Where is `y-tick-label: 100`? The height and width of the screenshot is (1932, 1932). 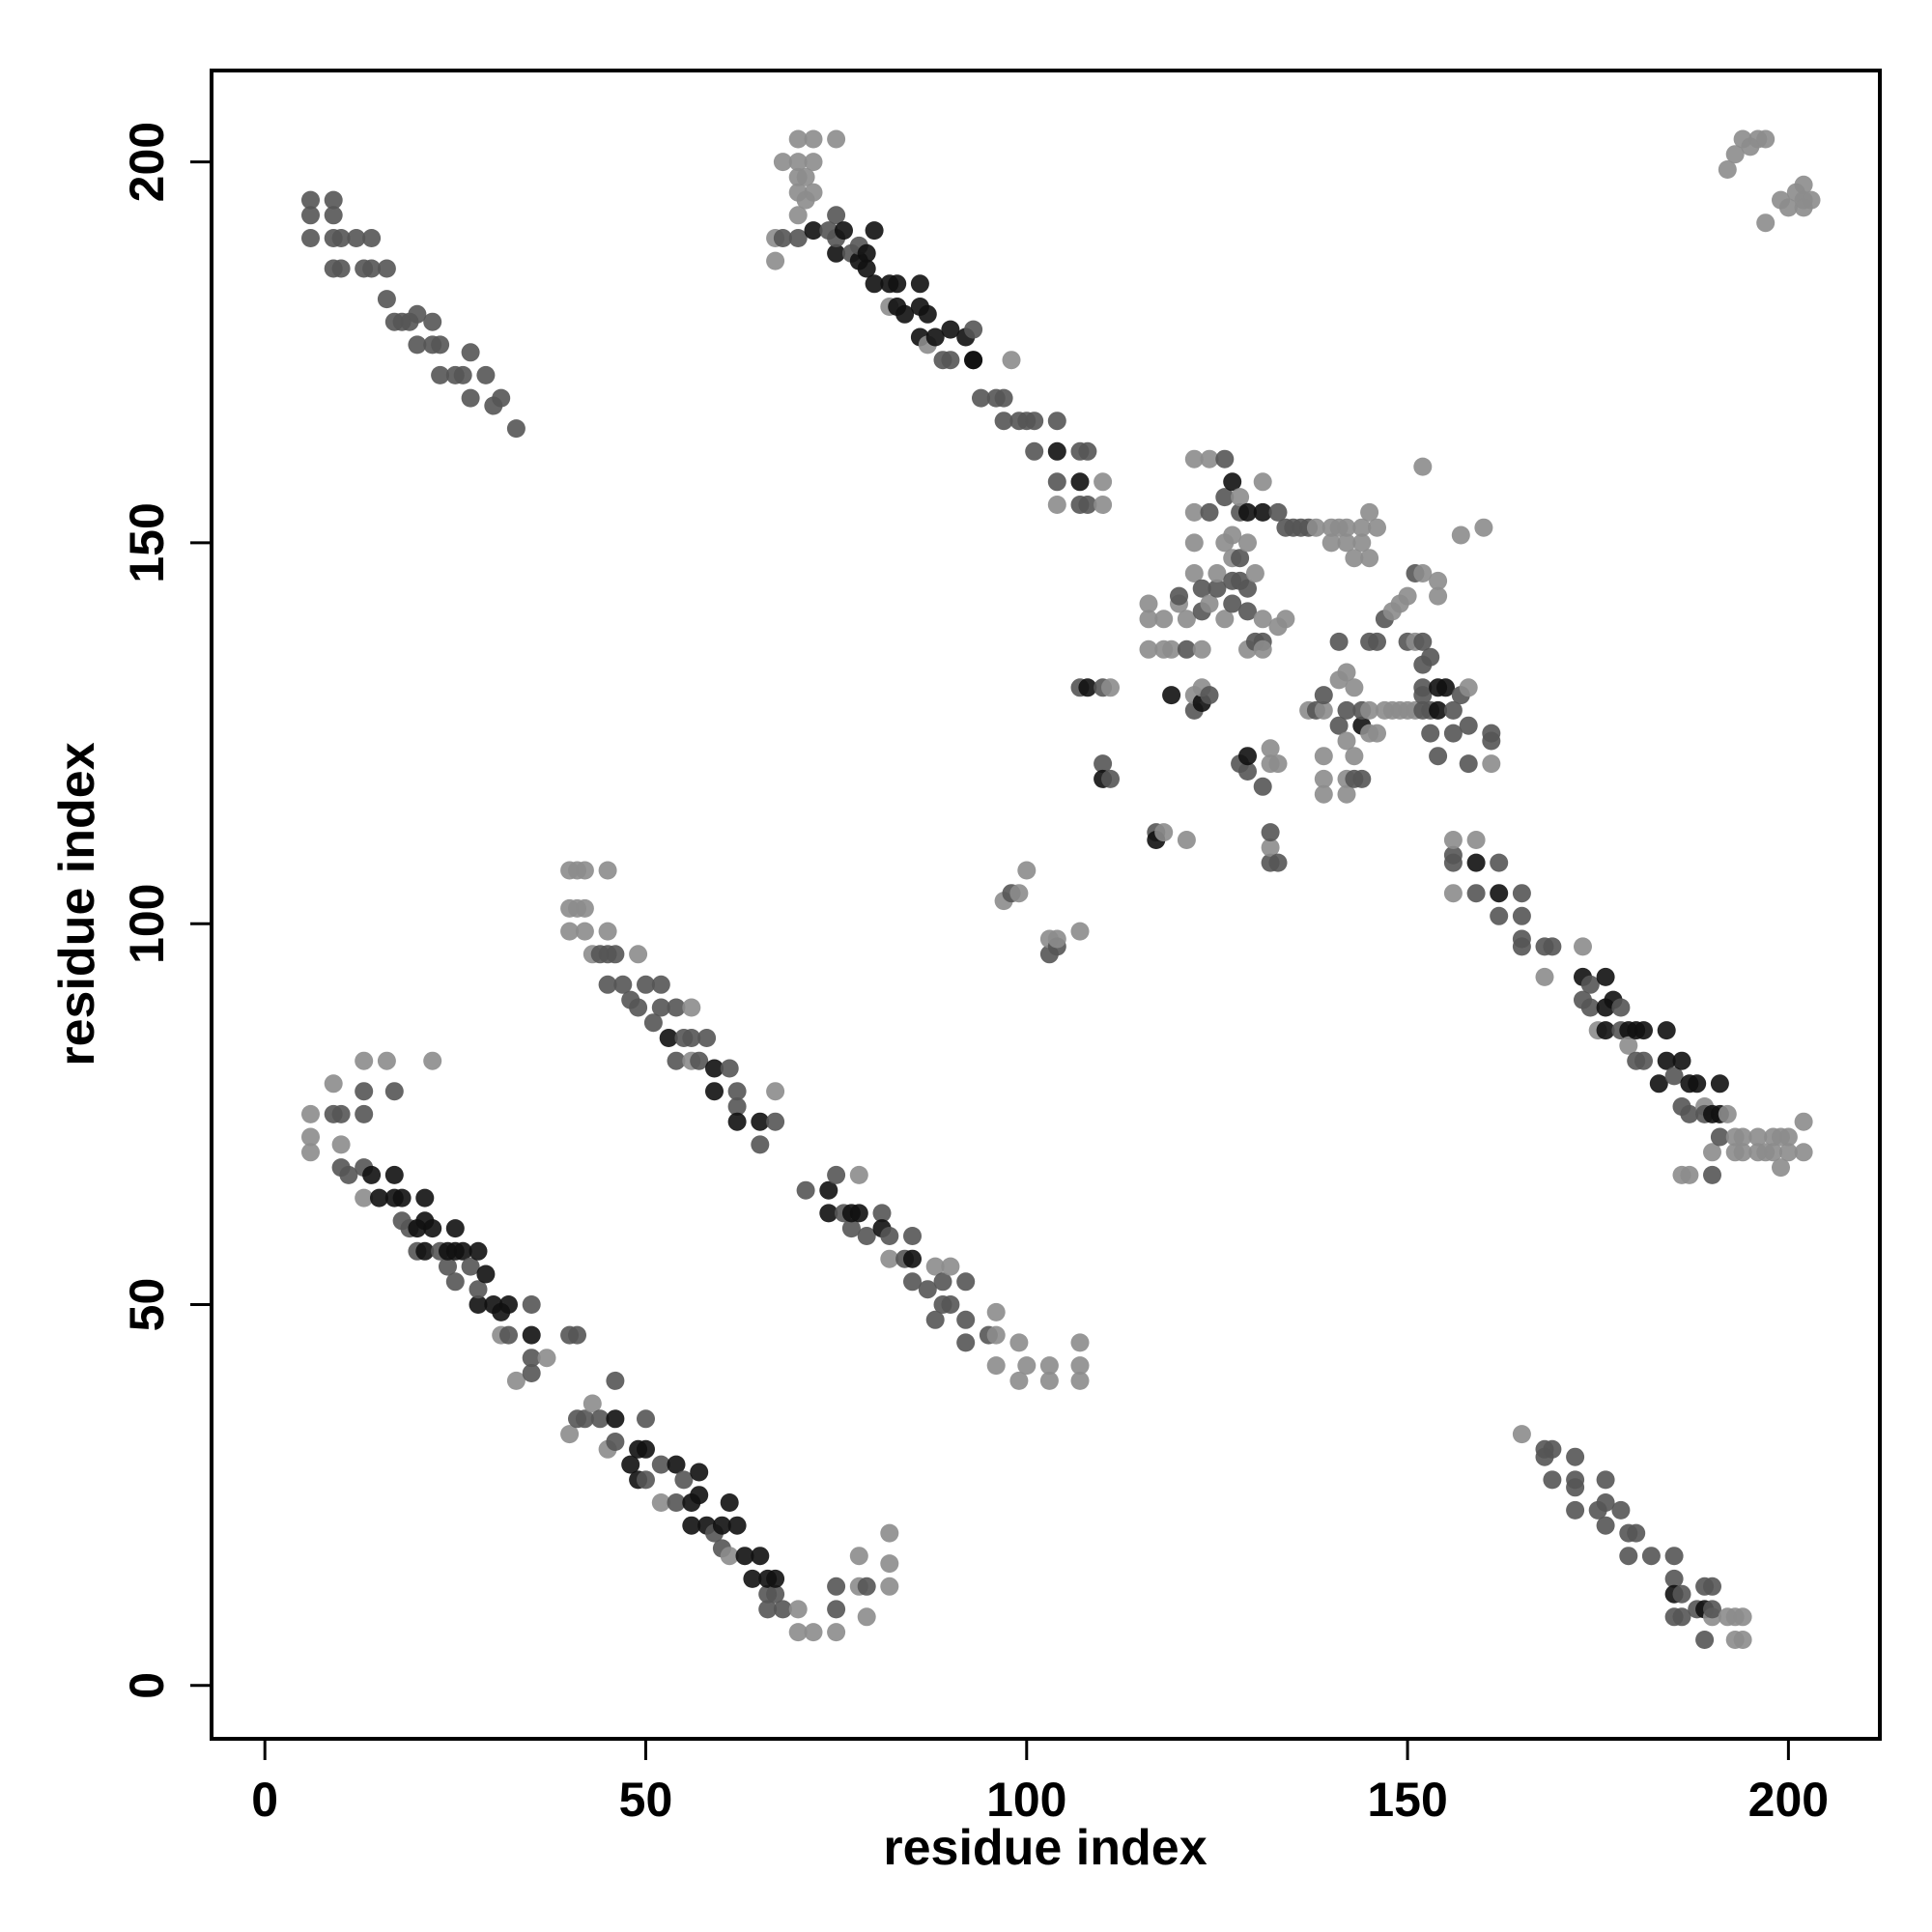
y-tick-label: 100 is located at coordinates (147, 923).